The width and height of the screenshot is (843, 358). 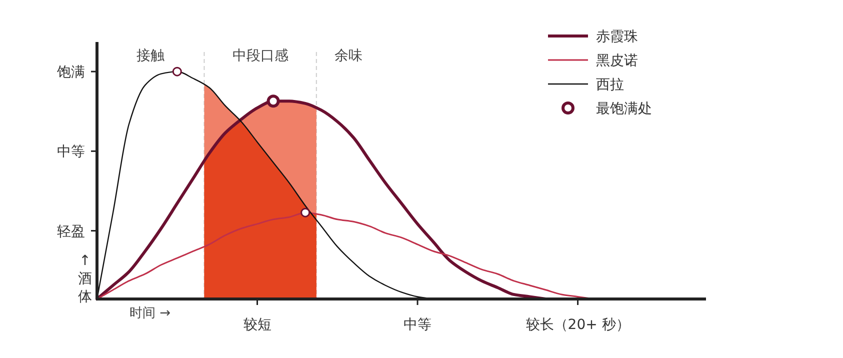 What do you see at coordinates (150, 313) in the screenshot?
I see `x-axis-title: 时间 →` at bounding box center [150, 313].